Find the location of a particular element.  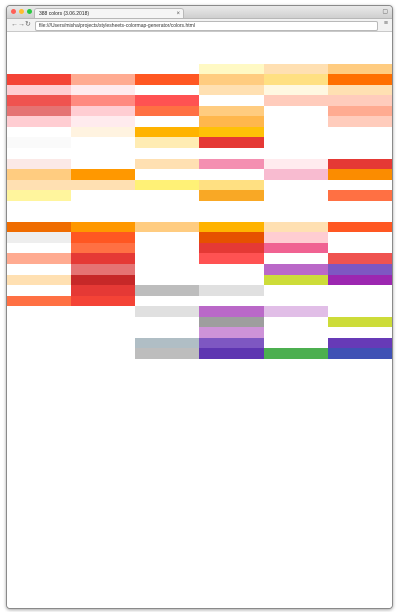

close-window-button is located at coordinates (13, 11).